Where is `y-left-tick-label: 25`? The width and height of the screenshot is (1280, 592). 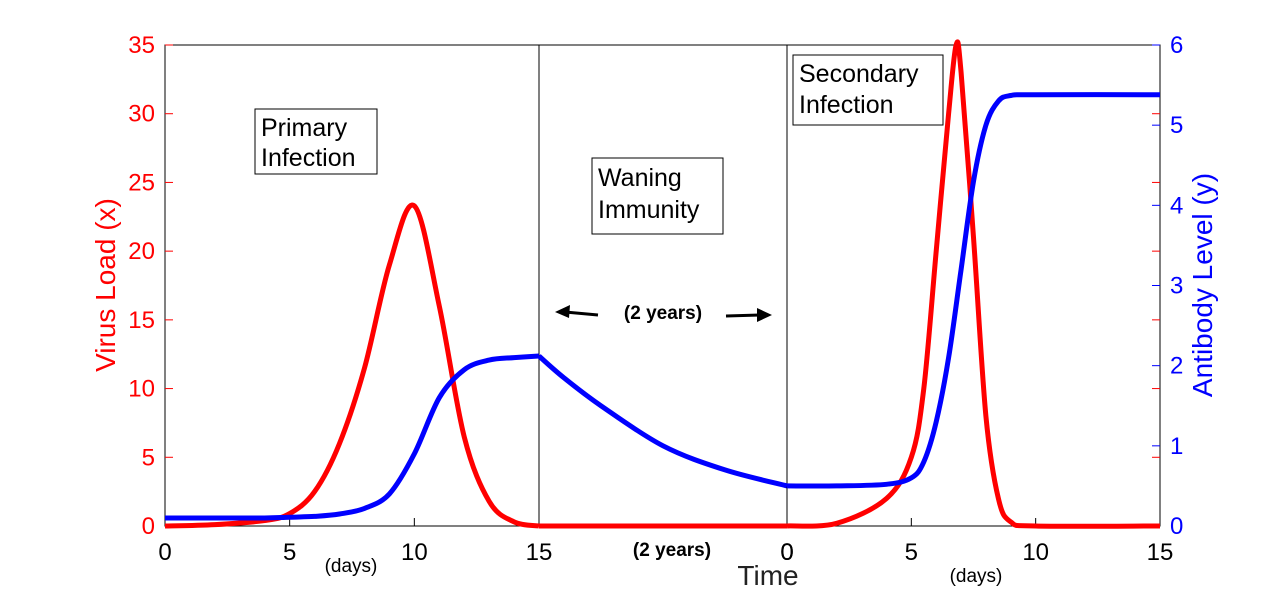
y-left-tick-label: 25 is located at coordinates (141, 182).